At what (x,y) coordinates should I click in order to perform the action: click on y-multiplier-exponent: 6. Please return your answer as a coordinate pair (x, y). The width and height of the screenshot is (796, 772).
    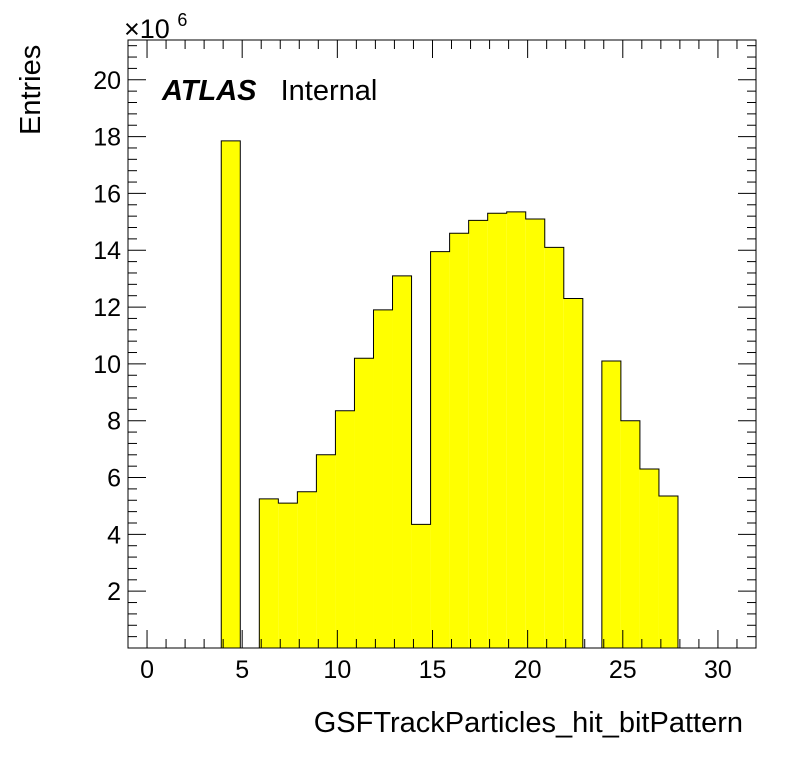
    Looking at the image, I should click on (182, 20).